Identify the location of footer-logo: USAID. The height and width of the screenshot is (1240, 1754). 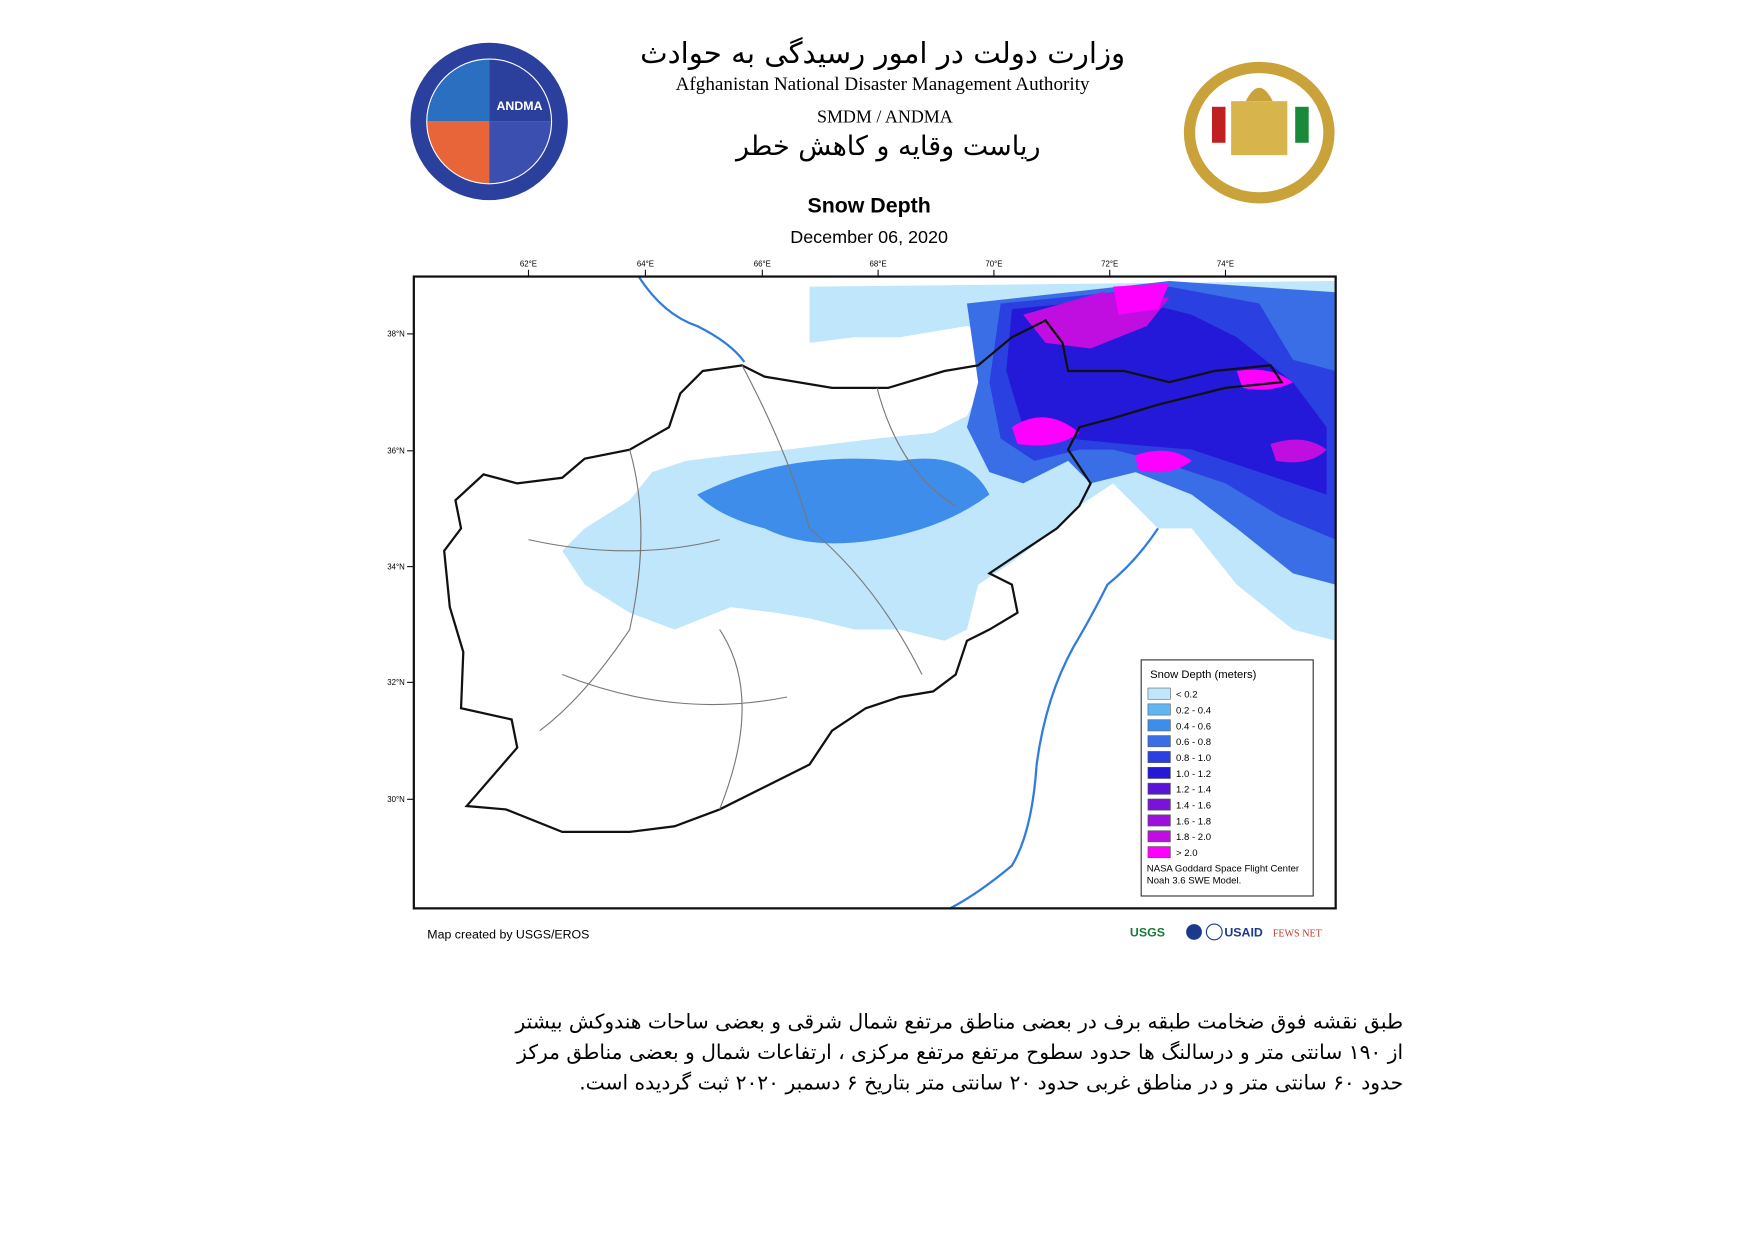
(1243, 932).